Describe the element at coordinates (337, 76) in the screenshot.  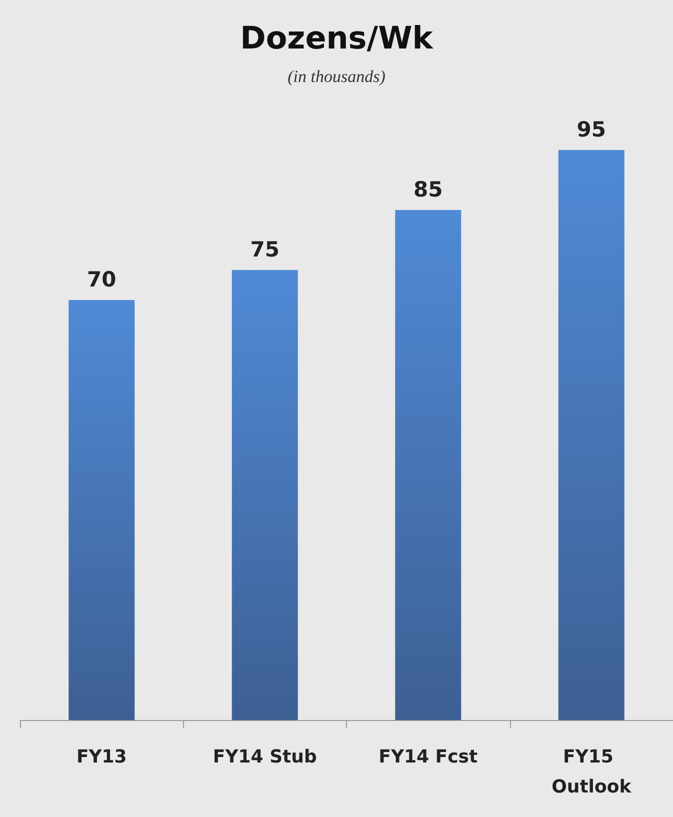
I see `chart-subtitle: (in thousands)` at that location.